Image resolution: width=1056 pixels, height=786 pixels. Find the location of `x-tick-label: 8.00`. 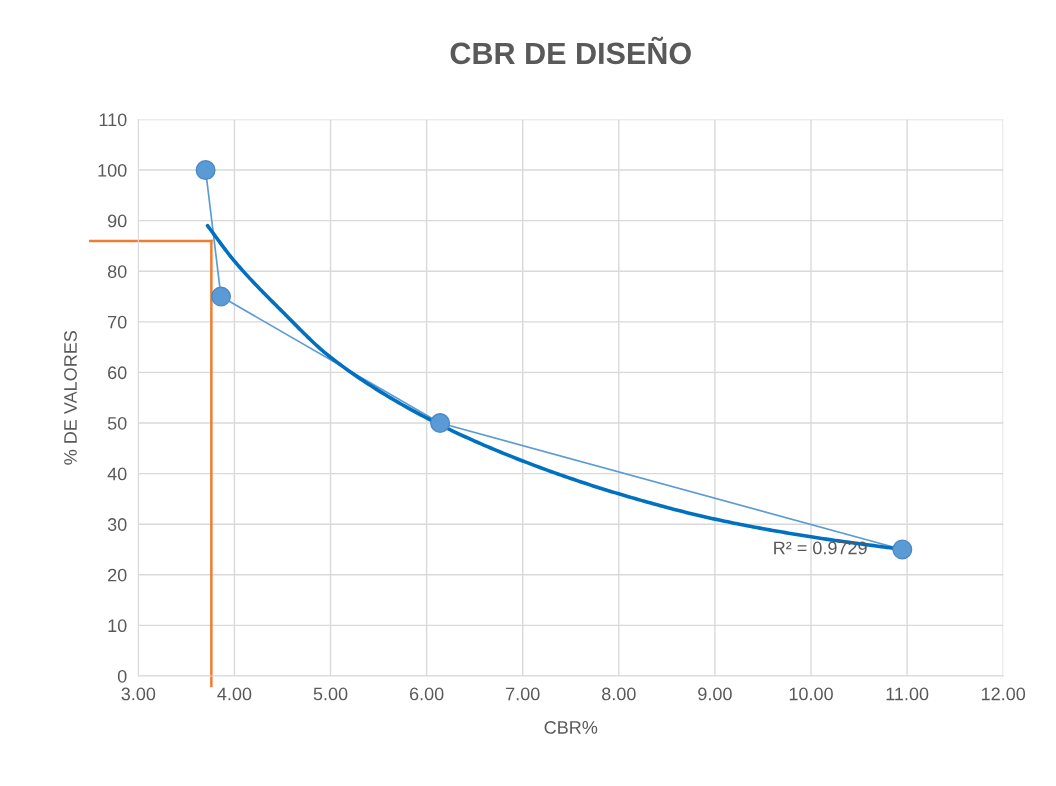

x-tick-label: 8.00 is located at coordinates (619, 694).